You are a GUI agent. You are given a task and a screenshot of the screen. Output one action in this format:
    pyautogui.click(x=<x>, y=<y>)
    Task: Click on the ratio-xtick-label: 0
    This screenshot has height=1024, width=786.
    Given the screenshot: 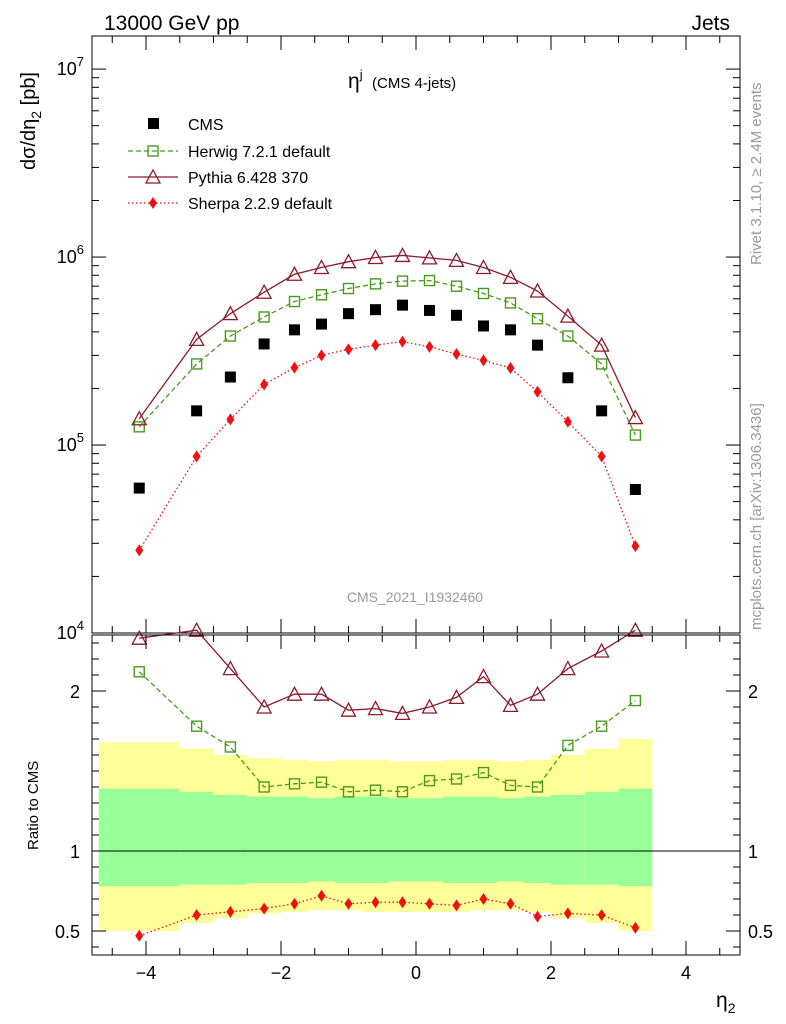 What is the action you would take?
    pyautogui.click(x=416, y=973)
    